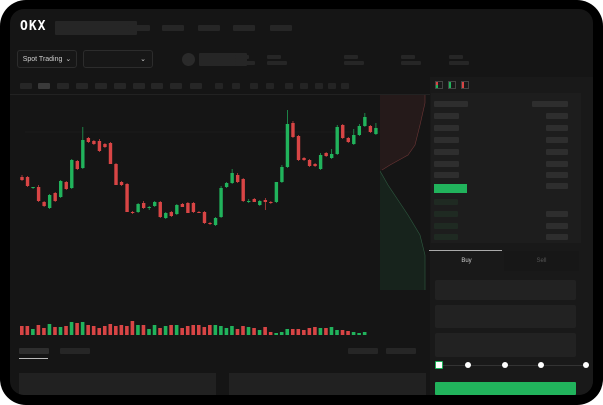  Describe the element at coordinates (75, 351) in the screenshot. I see `tab-order-history` at that location.